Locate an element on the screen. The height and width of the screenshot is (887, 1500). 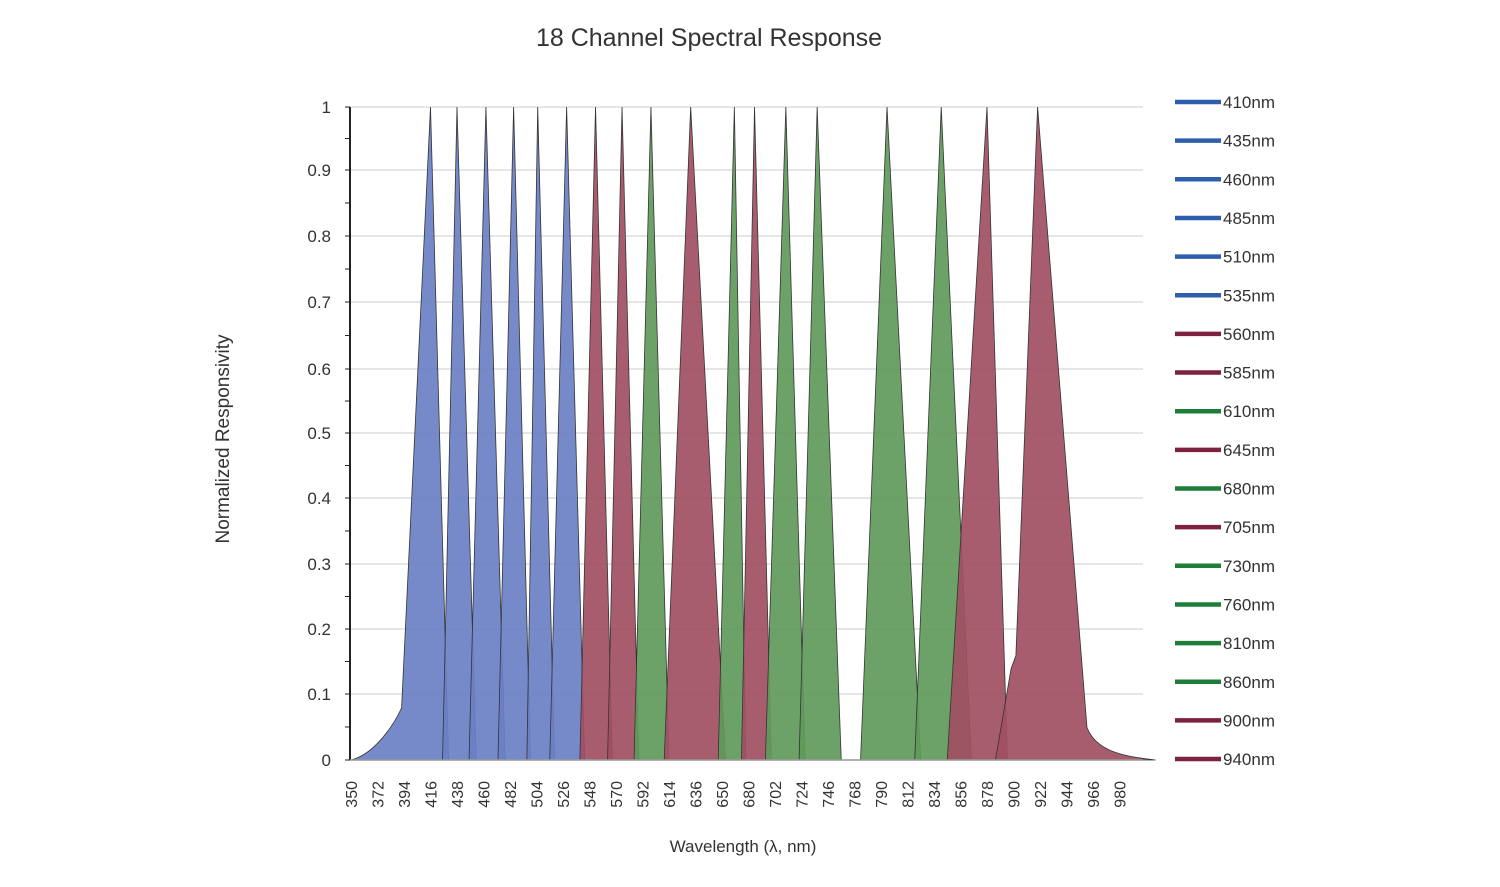
legend-label: 940nm is located at coordinates (1249, 759).